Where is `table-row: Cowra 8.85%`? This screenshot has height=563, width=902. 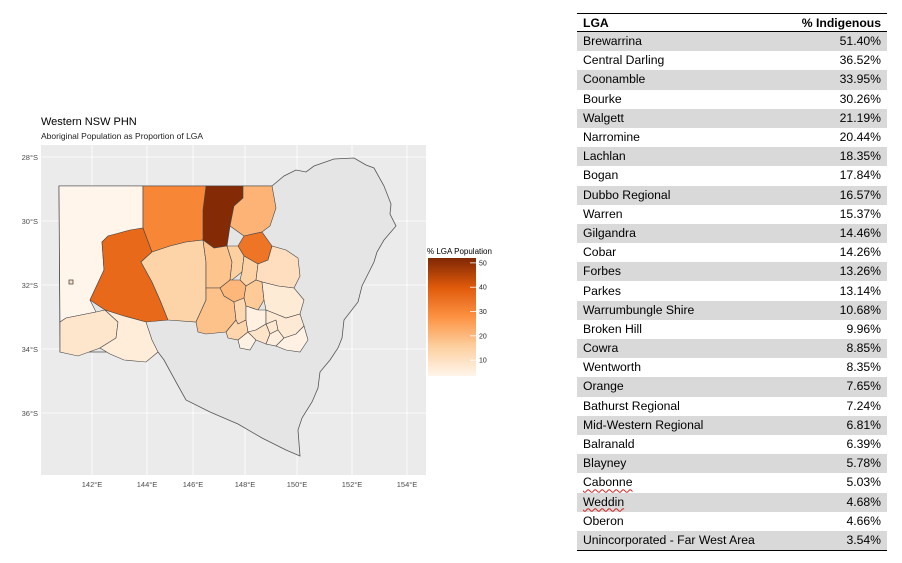
table-row: Cowra 8.85% is located at coordinates (732, 349).